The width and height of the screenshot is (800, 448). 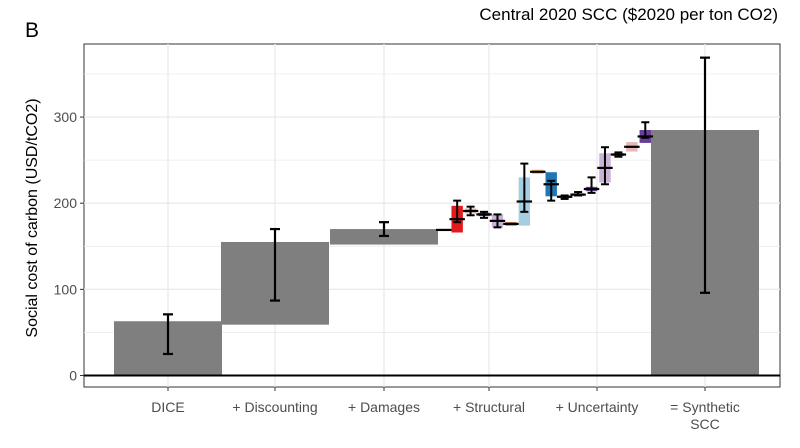 I want to click on x-tick-label: + Uncertainty, so click(x=597, y=407).